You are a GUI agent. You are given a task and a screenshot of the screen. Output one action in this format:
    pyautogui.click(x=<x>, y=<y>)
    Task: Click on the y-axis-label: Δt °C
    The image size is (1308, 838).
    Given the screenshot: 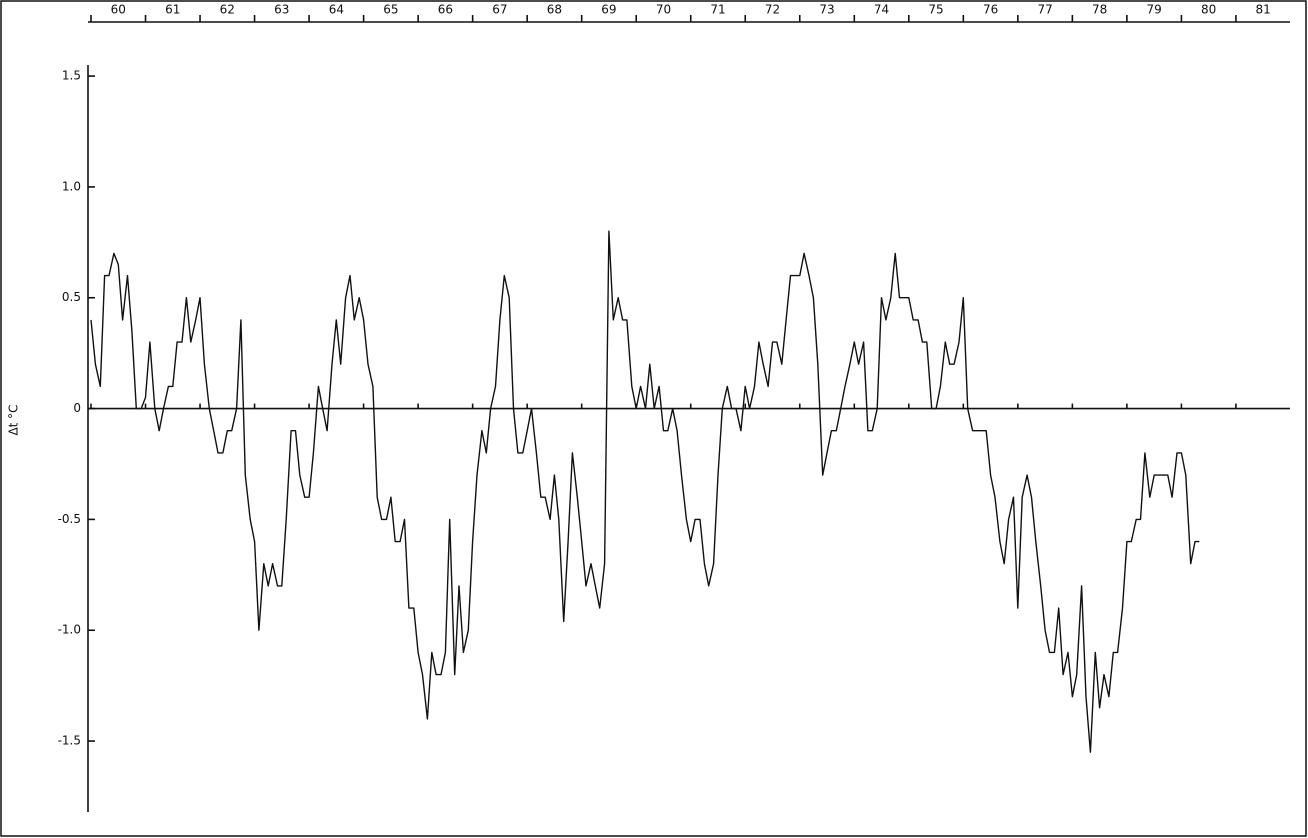 What is the action you would take?
    pyautogui.click(x=14, y=419)
    